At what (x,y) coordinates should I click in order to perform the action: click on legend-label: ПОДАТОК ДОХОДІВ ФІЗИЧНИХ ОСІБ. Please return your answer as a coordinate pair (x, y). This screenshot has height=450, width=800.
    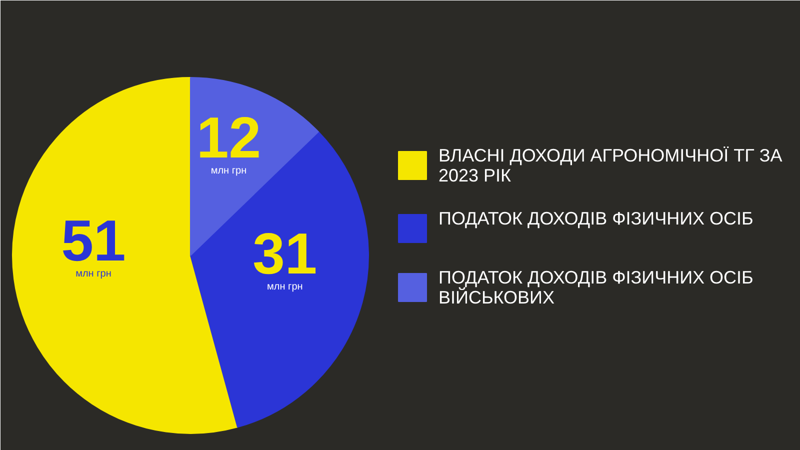
    Looking at the image, I should click on (596, 218).